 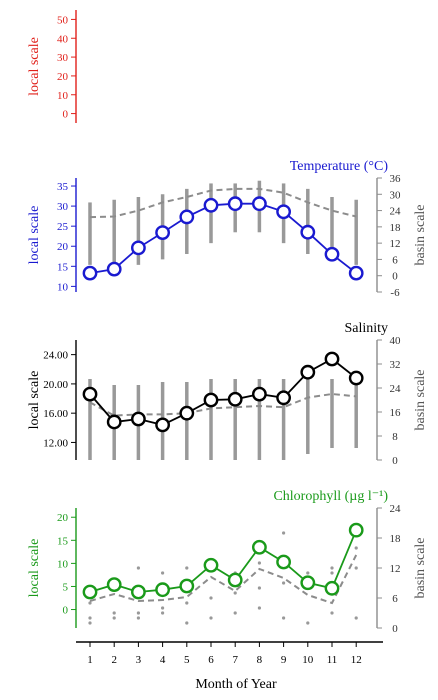 I want to click on left-tick-label: 40, so click(x=63, y=39).